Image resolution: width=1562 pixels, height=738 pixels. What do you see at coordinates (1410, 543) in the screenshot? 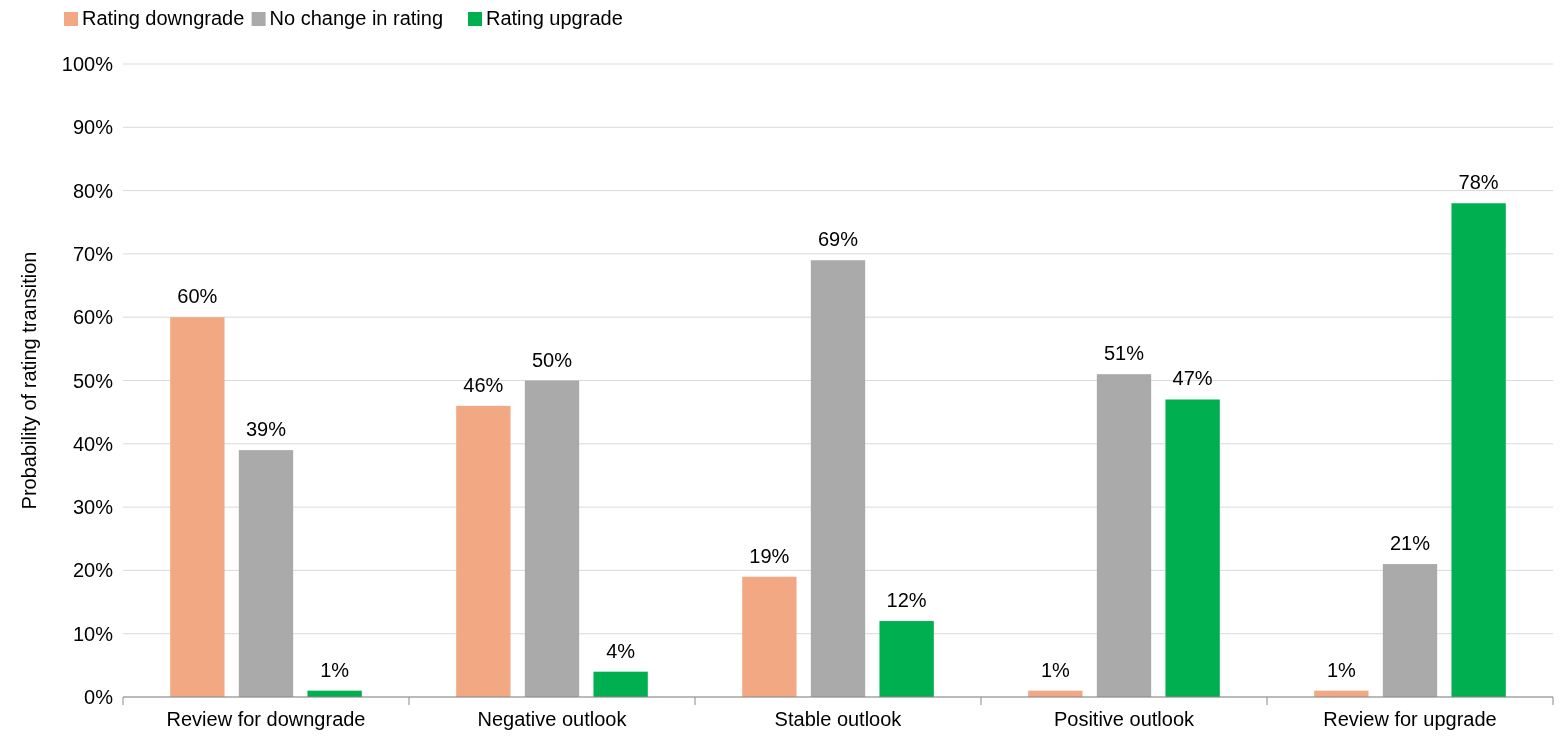
I see `data-label: 21%` at bounding box center [1410, 543].